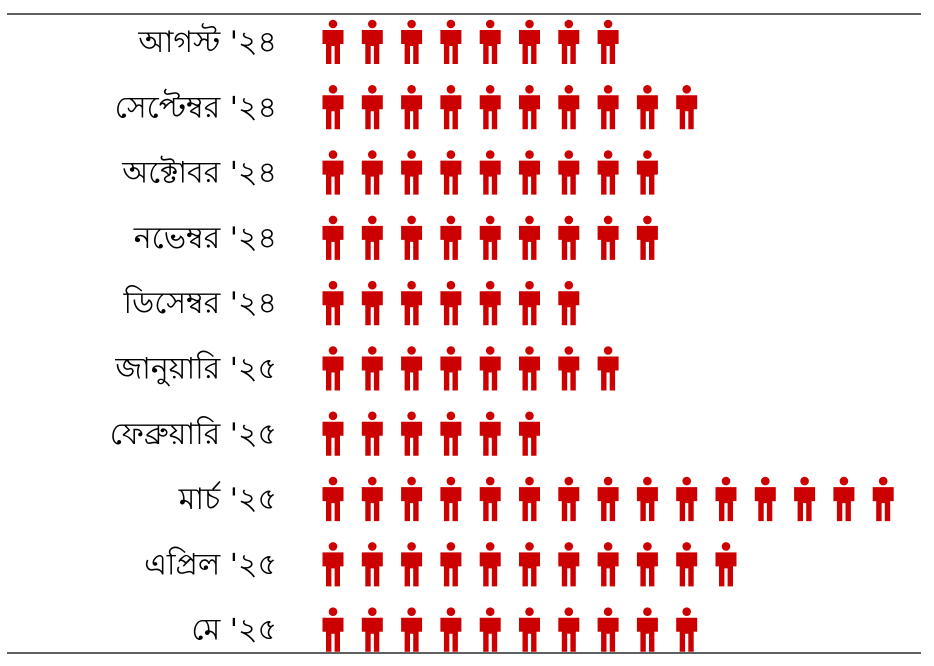  Describe the element at coordinates (200, 303) in the screenshot. I see `row-label: ডিসেম্বর '২৪` at that location.